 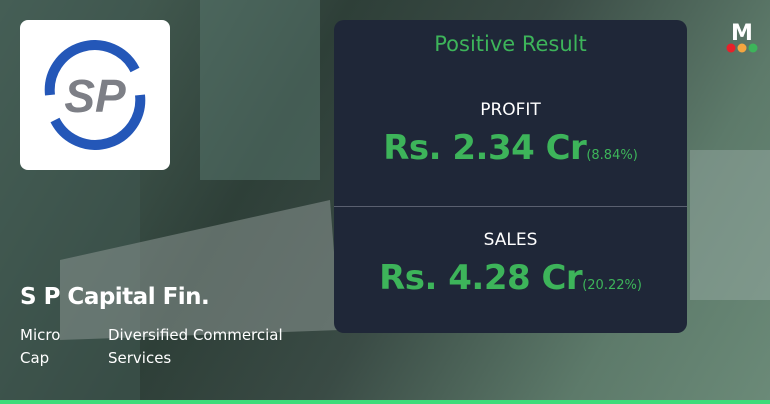 I want to click on divider, so click(x=510, y=206).